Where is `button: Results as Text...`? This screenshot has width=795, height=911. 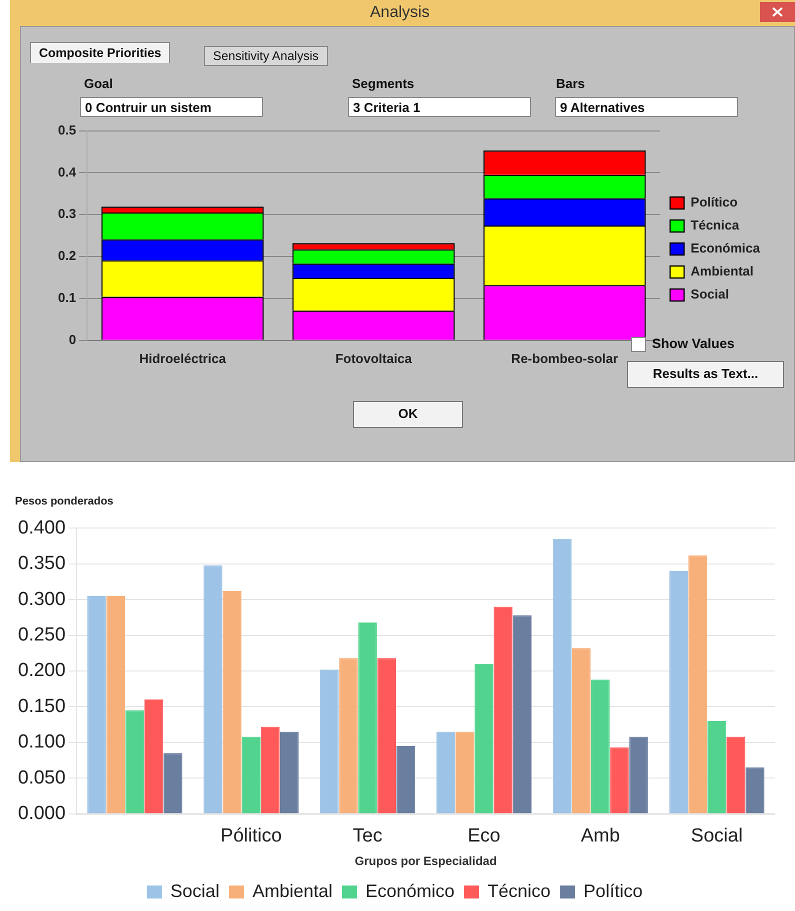 button: Results as Text... is located at coordinates (705, 374).